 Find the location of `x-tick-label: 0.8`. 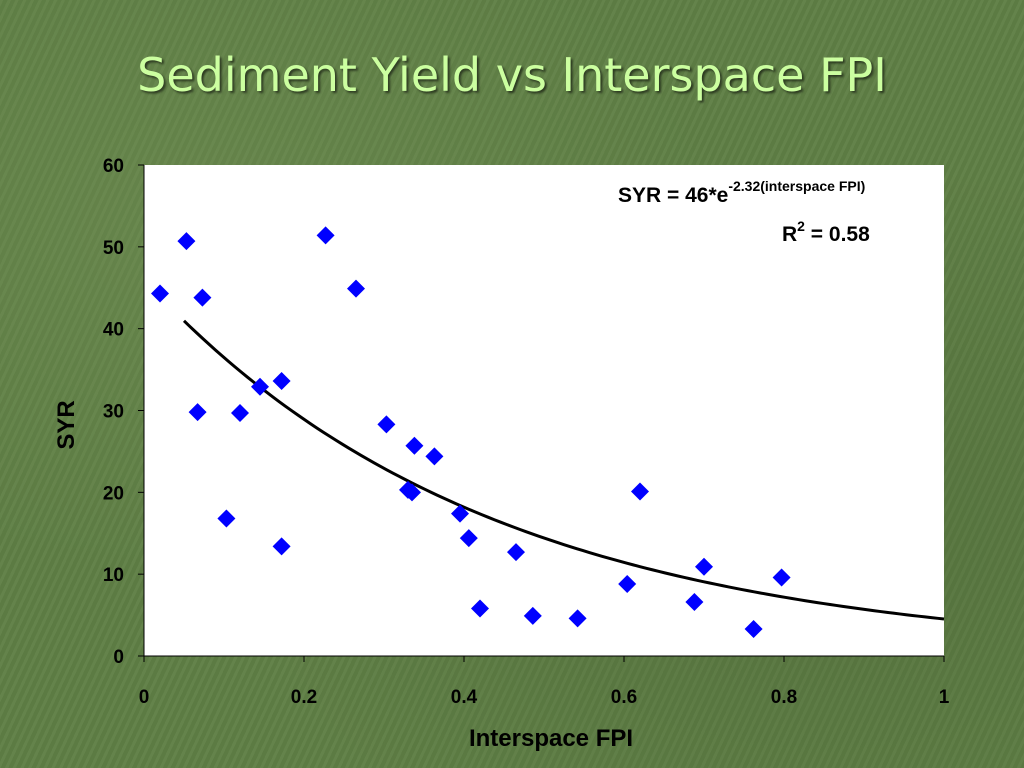

x-tick-label: 0.8 is located at coordinates (784, 697).